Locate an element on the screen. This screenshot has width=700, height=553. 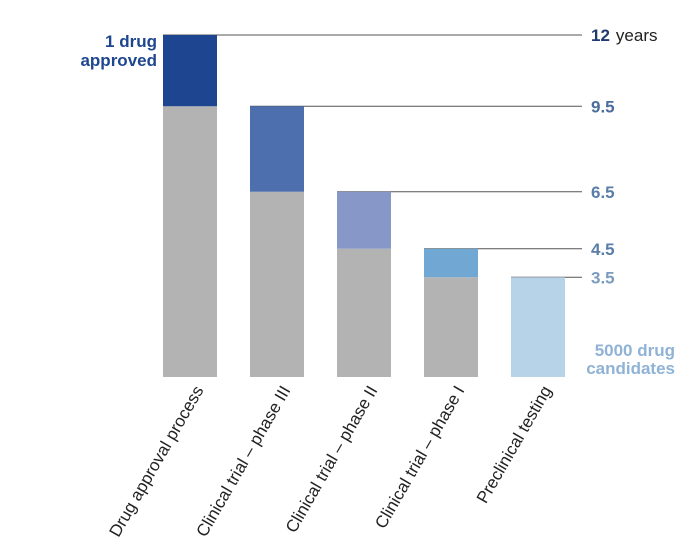
annotation-approved-line1: 1 drug is located at coordinates (131, 41).